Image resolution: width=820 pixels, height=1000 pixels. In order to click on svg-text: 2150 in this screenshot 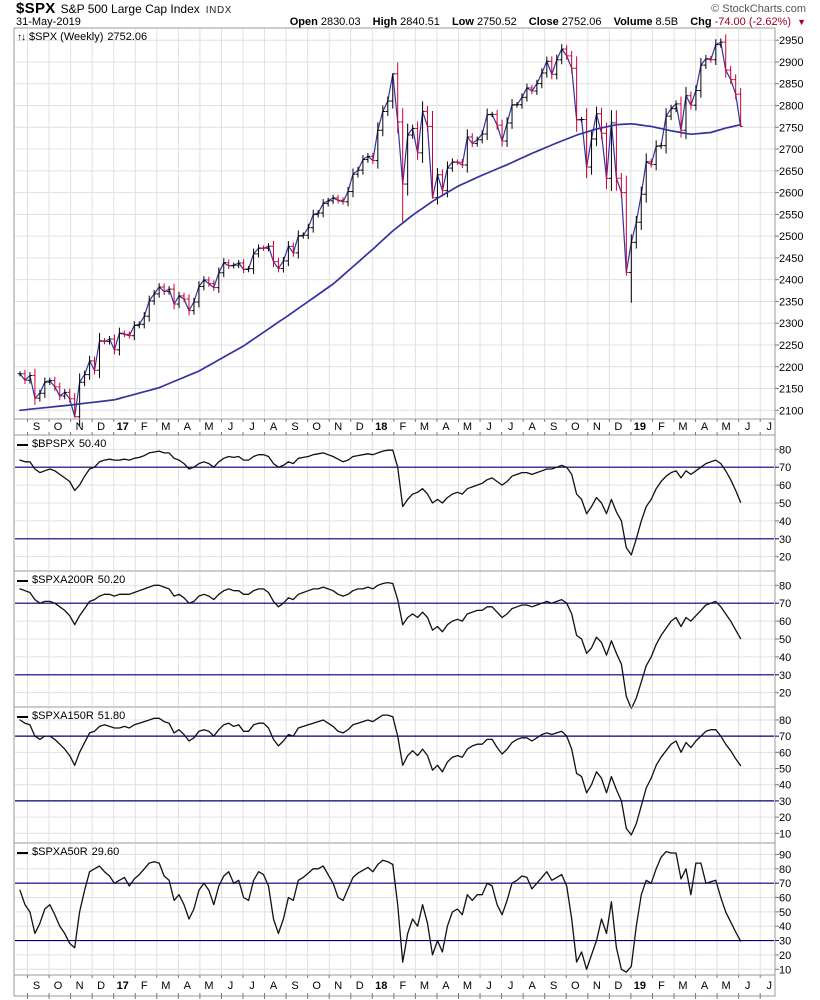, I will do `click(791, 390)`.